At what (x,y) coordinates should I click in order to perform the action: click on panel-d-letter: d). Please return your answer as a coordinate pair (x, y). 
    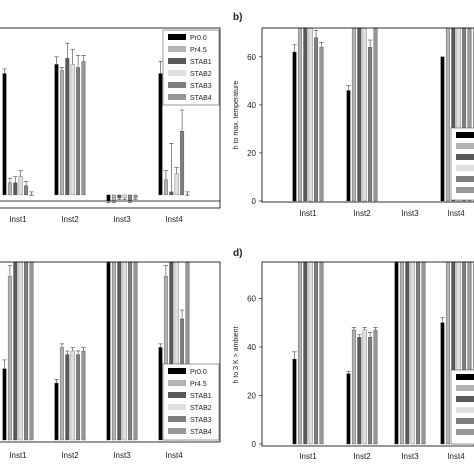
    Looking at the image, I should click on (237, 253).